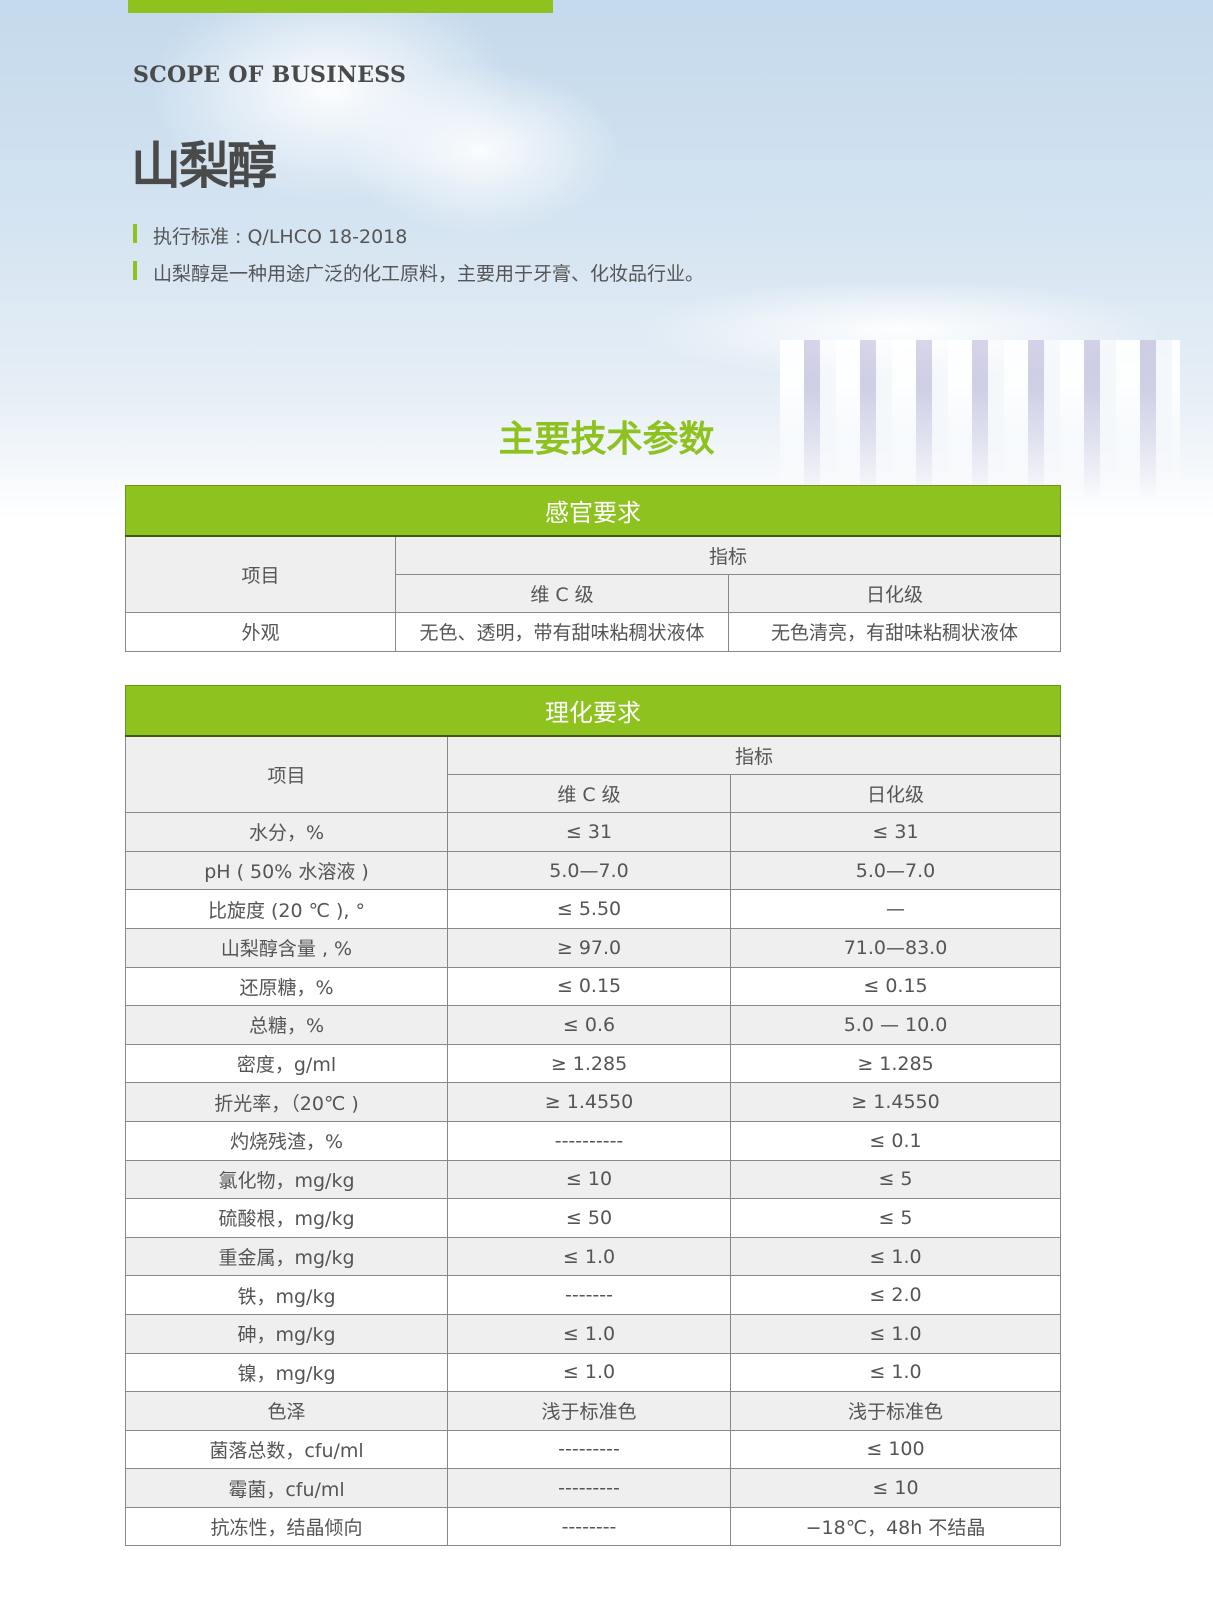 This screenshot has width=1213, height=1600. Describe the element at coordinates (589, 1295) in the screenshot. I see `cell-vc: -------` at that location.